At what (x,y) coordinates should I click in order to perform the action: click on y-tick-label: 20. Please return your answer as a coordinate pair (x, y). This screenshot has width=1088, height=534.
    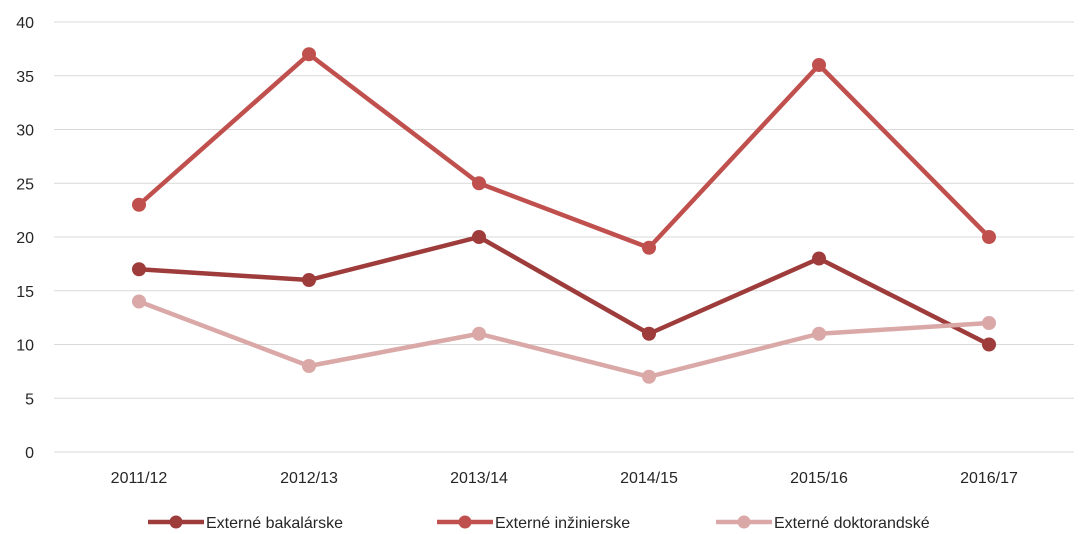
    Looking at the image, I should click on (25, 238).